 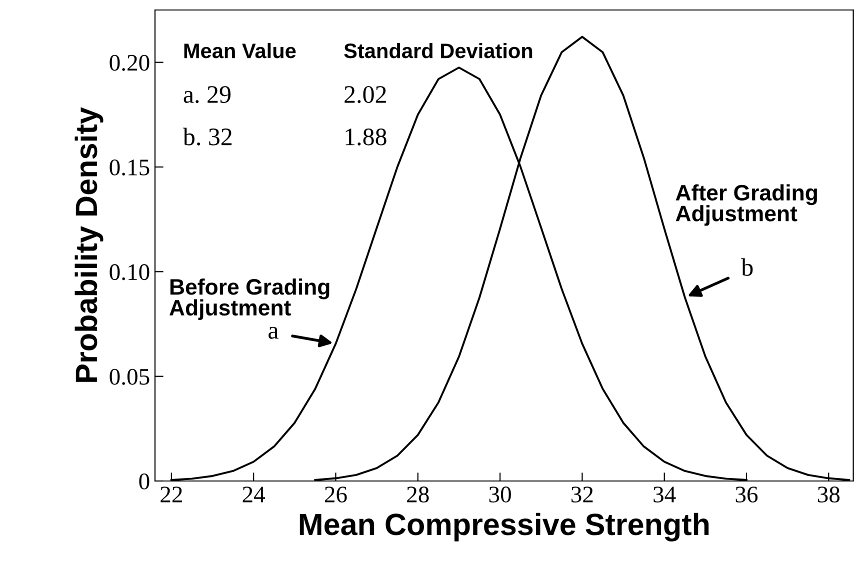 What do you see at coordinates (500, 494) in the screenshot?
I see `x-tick-label: 30` at bounding box center [500, 494].